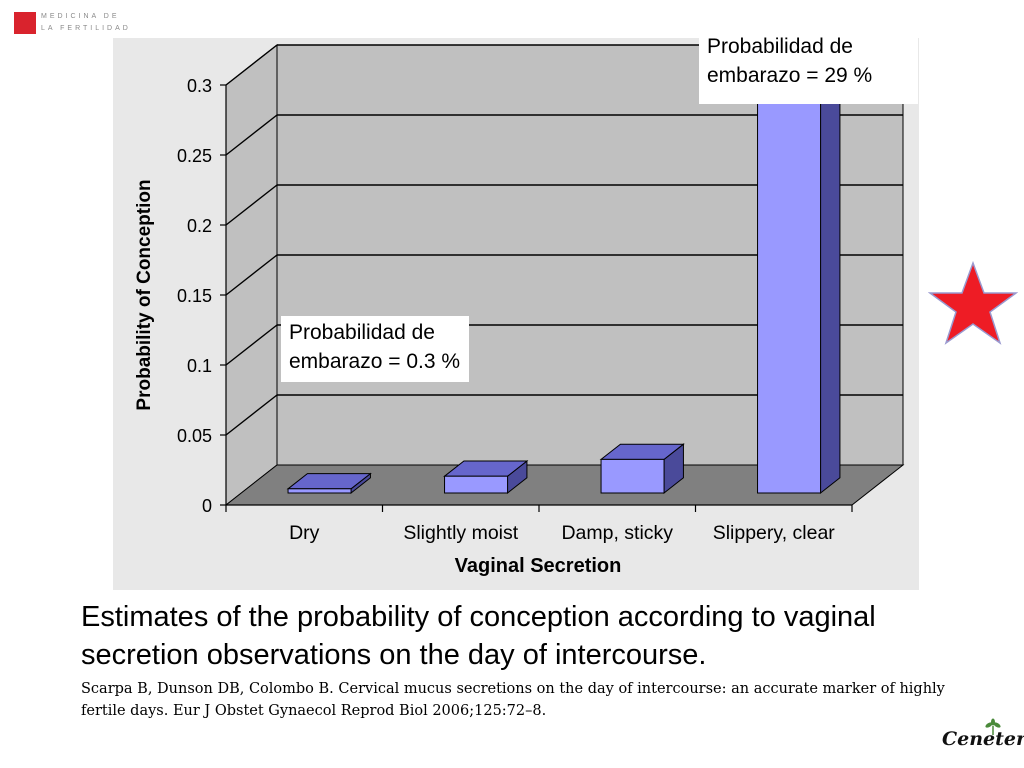  I want to click on y-tick-label: 0.1, so click(199, 366).